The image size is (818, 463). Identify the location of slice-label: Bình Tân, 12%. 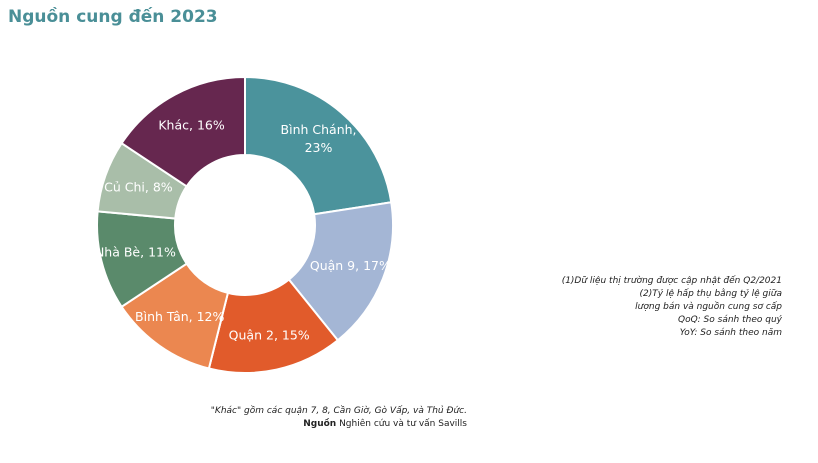
(179, 316).